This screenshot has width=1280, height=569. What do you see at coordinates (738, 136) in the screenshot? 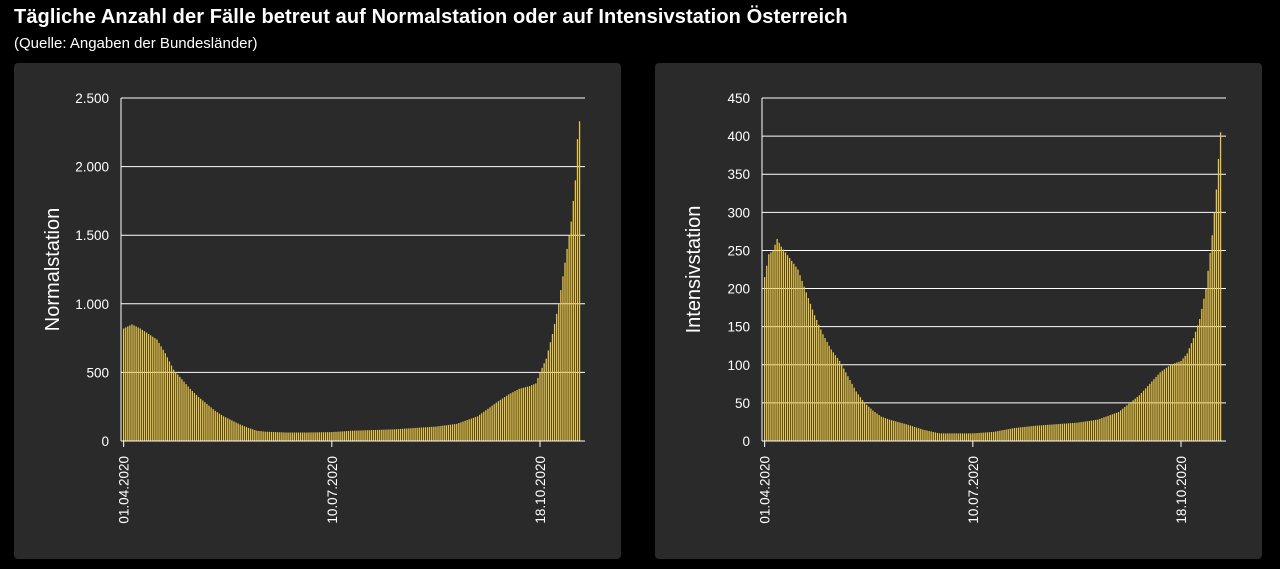
I see `y-tick-label: 400` at bounding box center [738, 136].